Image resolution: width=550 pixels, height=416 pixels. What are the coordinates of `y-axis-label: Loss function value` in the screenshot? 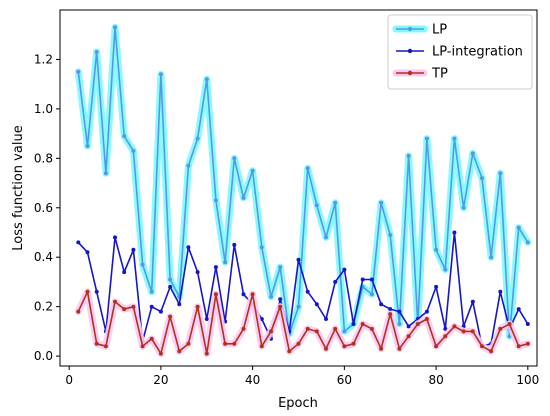 It's located at (18, 187).